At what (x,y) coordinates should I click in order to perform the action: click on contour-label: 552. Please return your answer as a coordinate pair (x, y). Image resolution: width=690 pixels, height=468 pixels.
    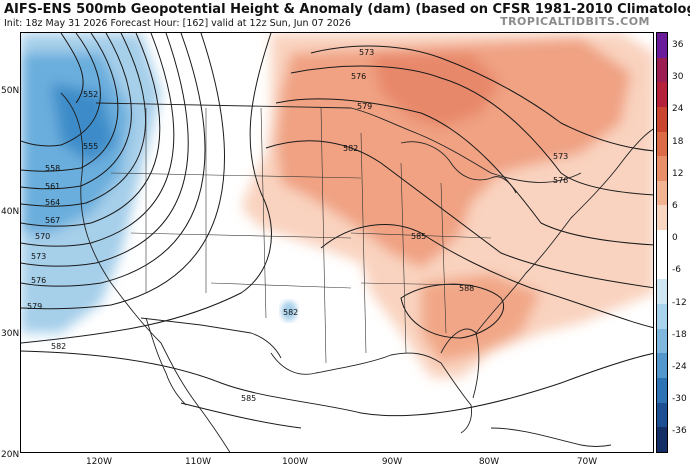
    Looking at the image, I should click on (90, 94).